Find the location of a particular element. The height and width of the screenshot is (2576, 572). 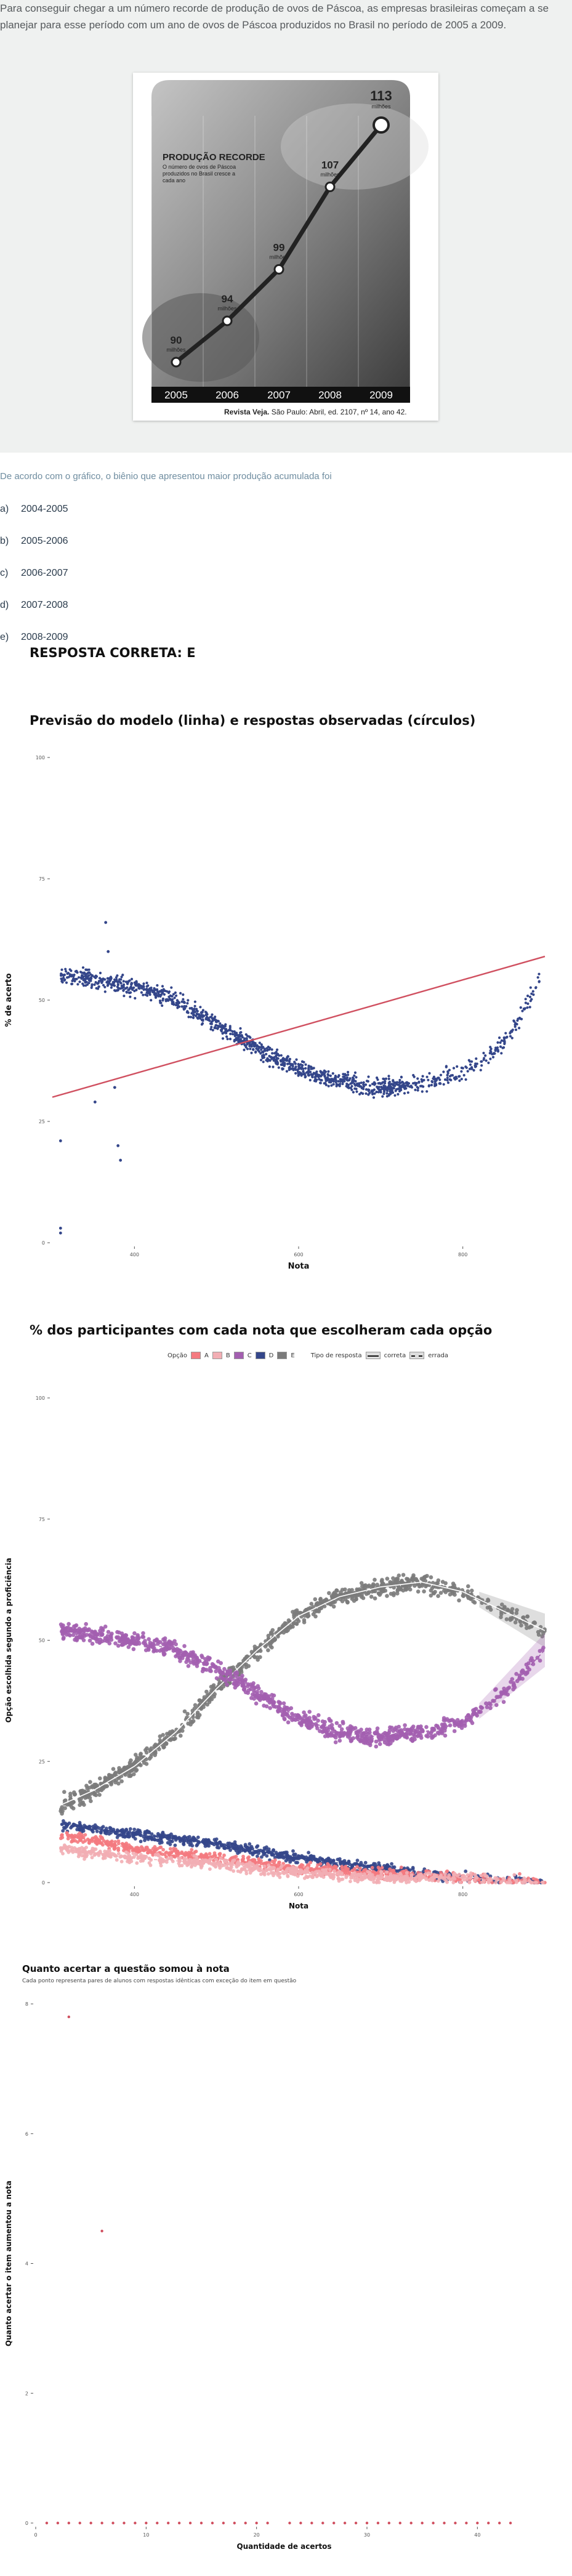

option-c: c) 2006-2007 is located at coordinates (34, 573).